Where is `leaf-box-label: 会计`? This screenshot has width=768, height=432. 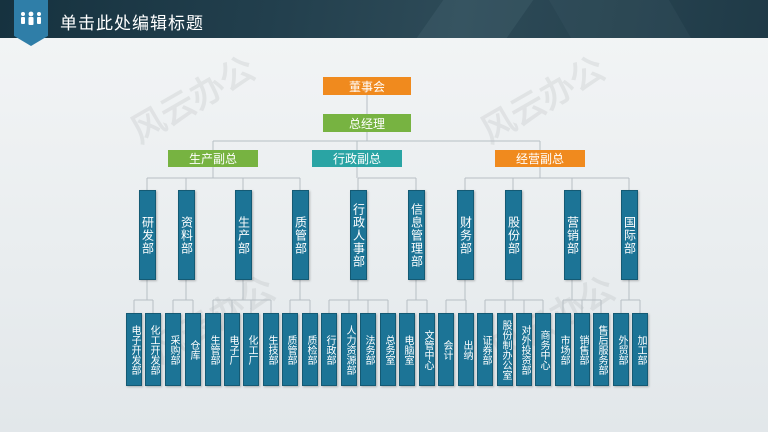
leaf-box-label: 会计 is located at coordinates (446, 349).